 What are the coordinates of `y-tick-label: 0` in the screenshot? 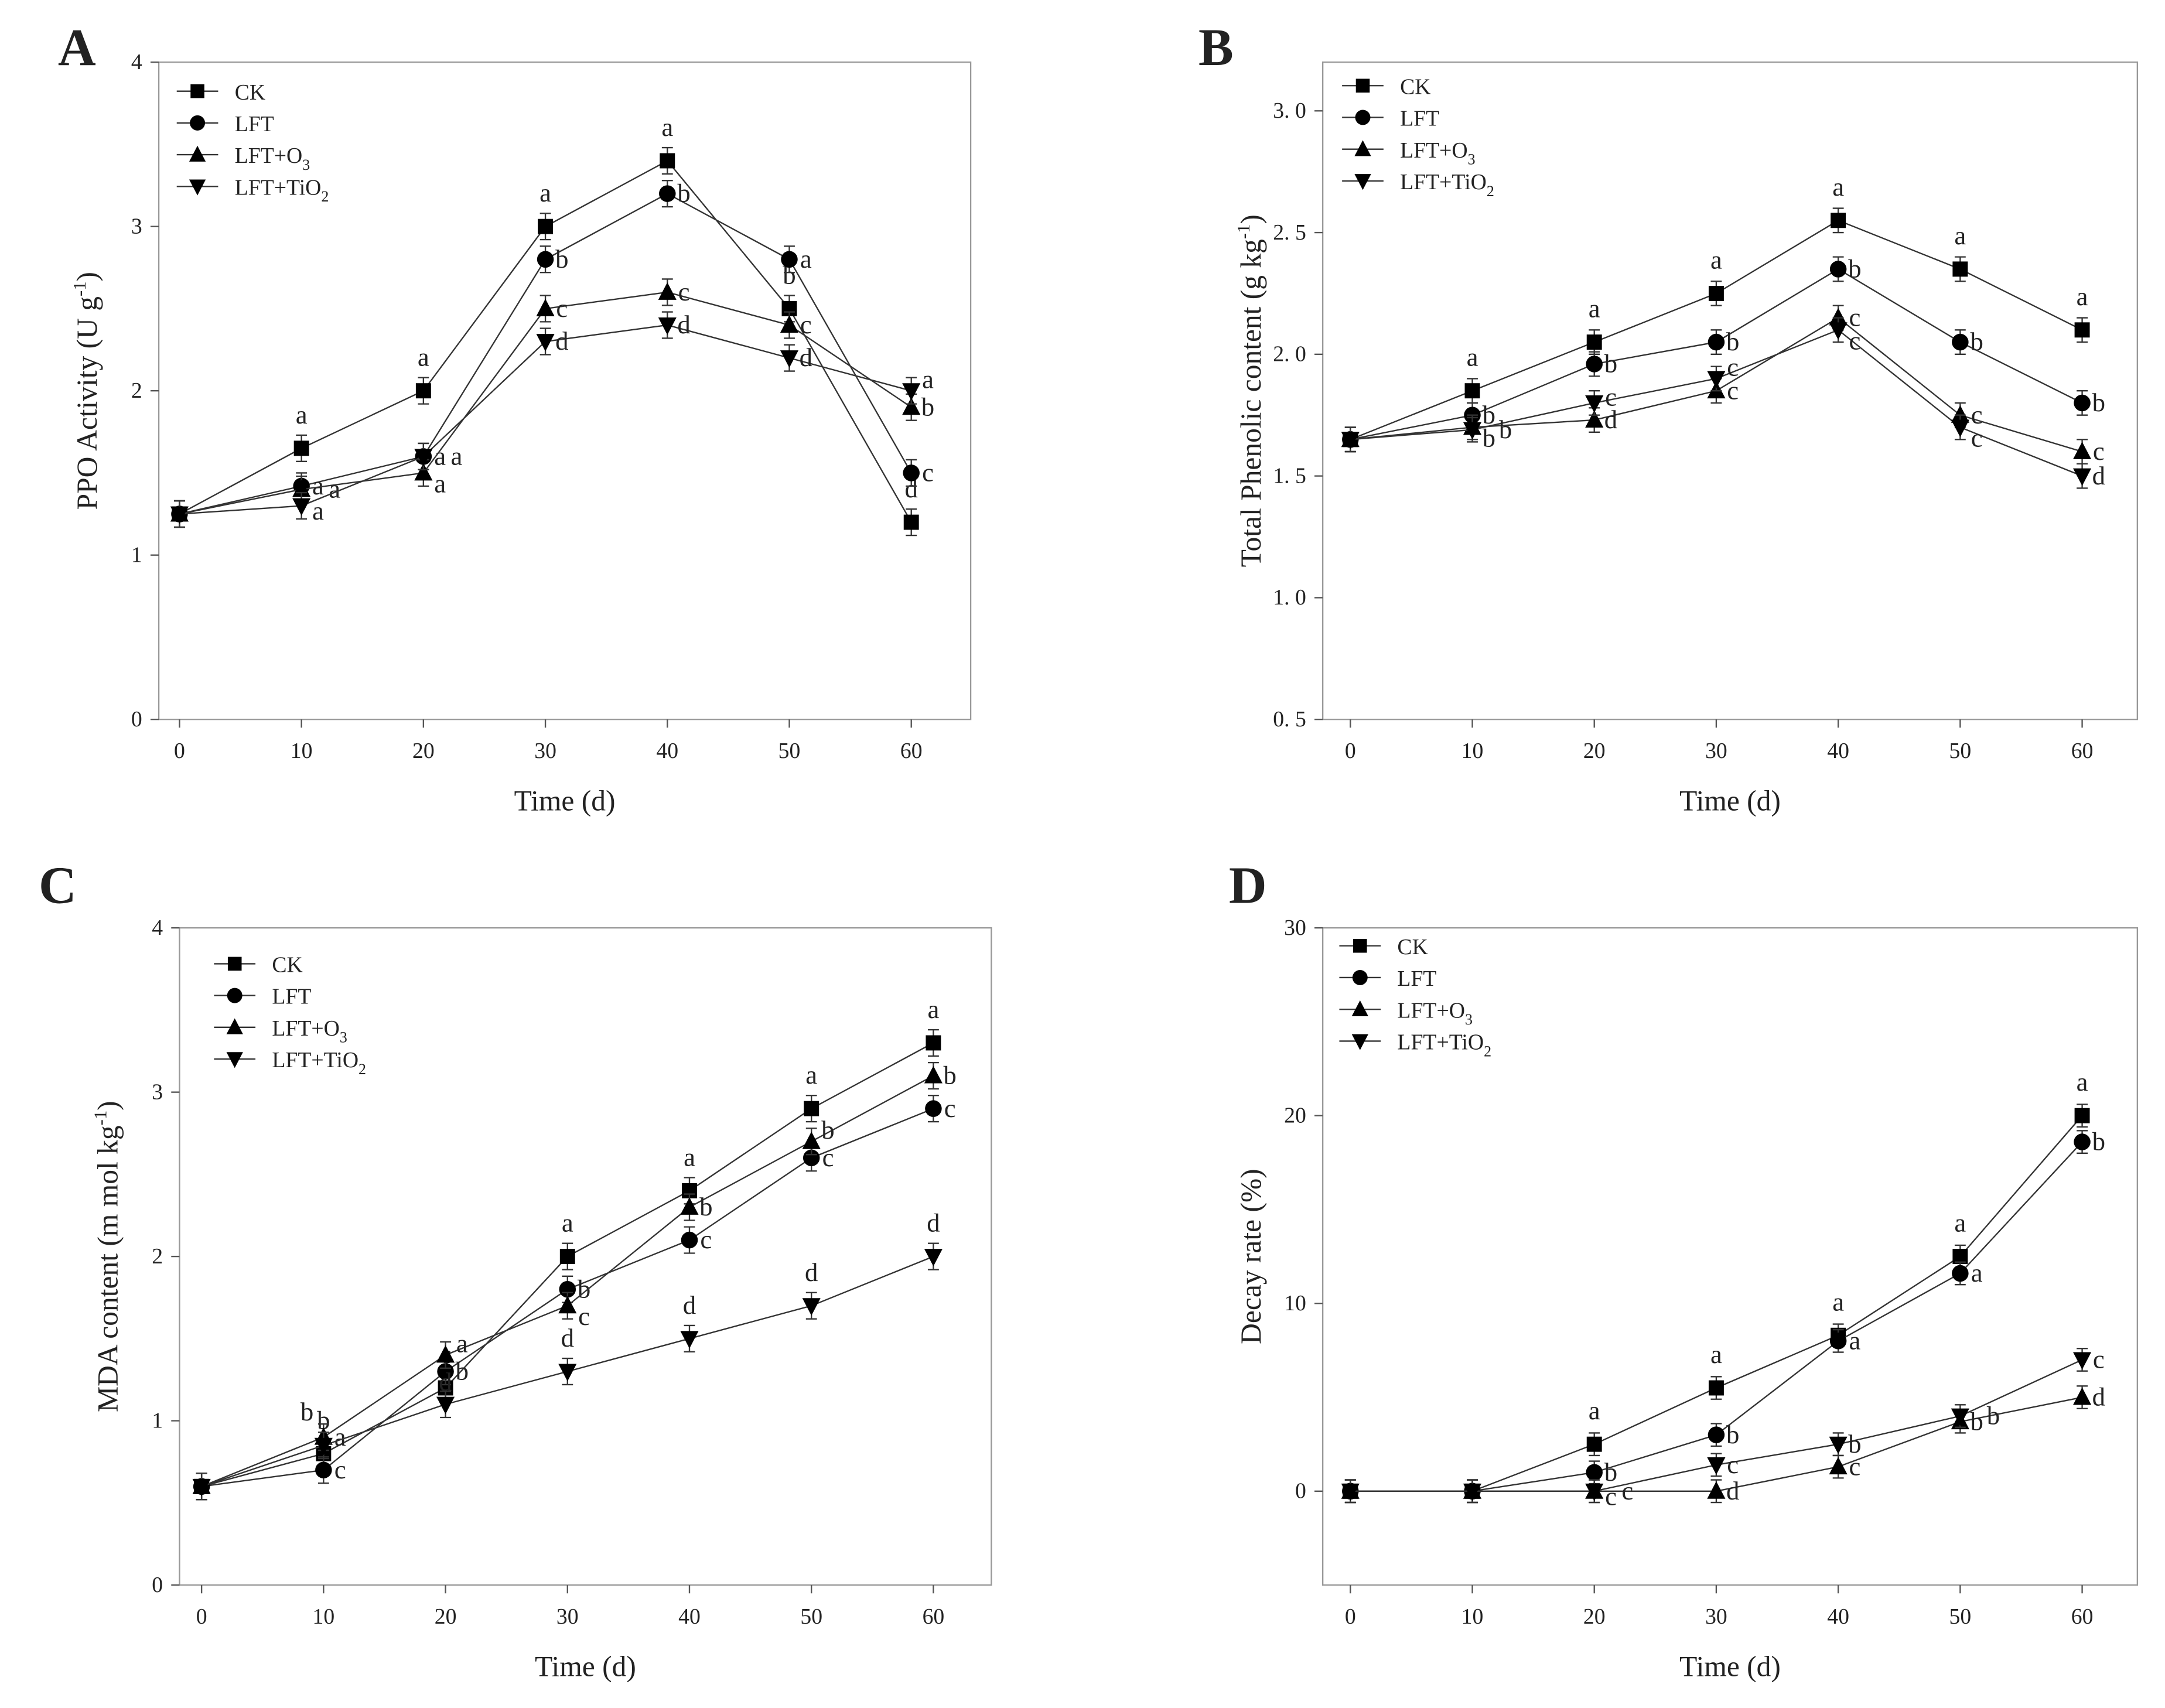 It's located at (157, 1585).